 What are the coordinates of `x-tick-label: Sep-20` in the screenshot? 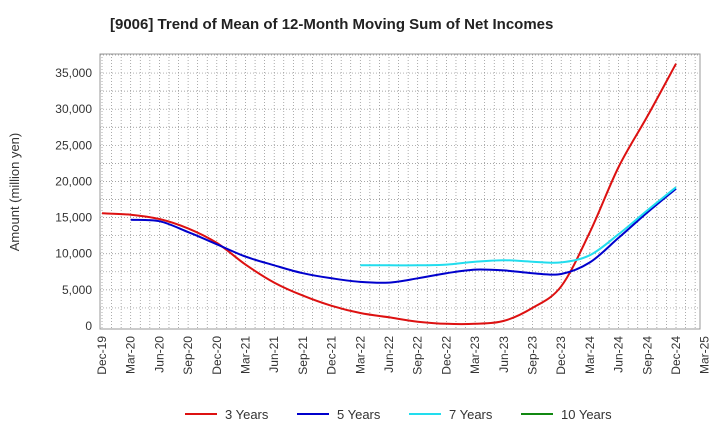 It's located at (188, 355).